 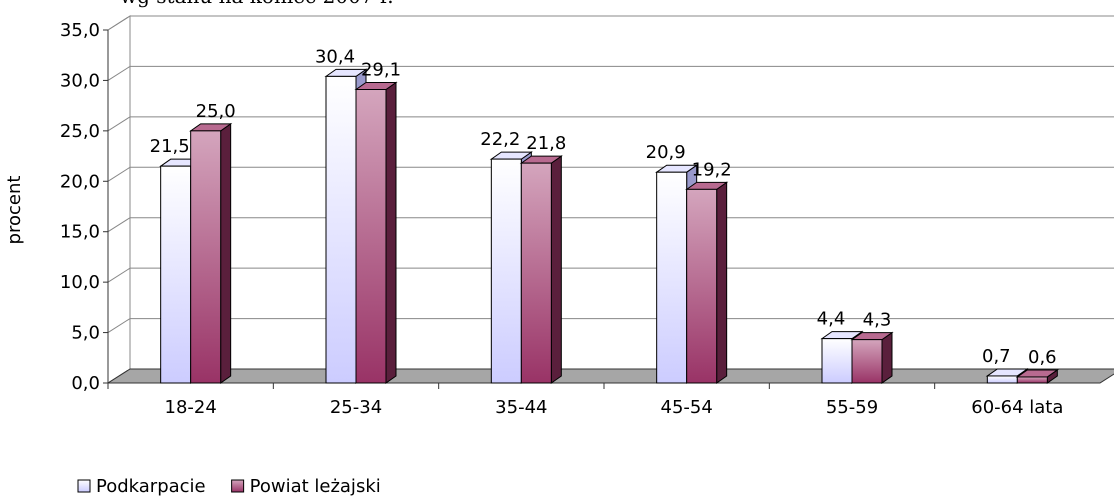 What do you see at coordinates (85, 383) in the screenshot?
I see `y-tick-label: 0,0` at bounding box center [85, 383].